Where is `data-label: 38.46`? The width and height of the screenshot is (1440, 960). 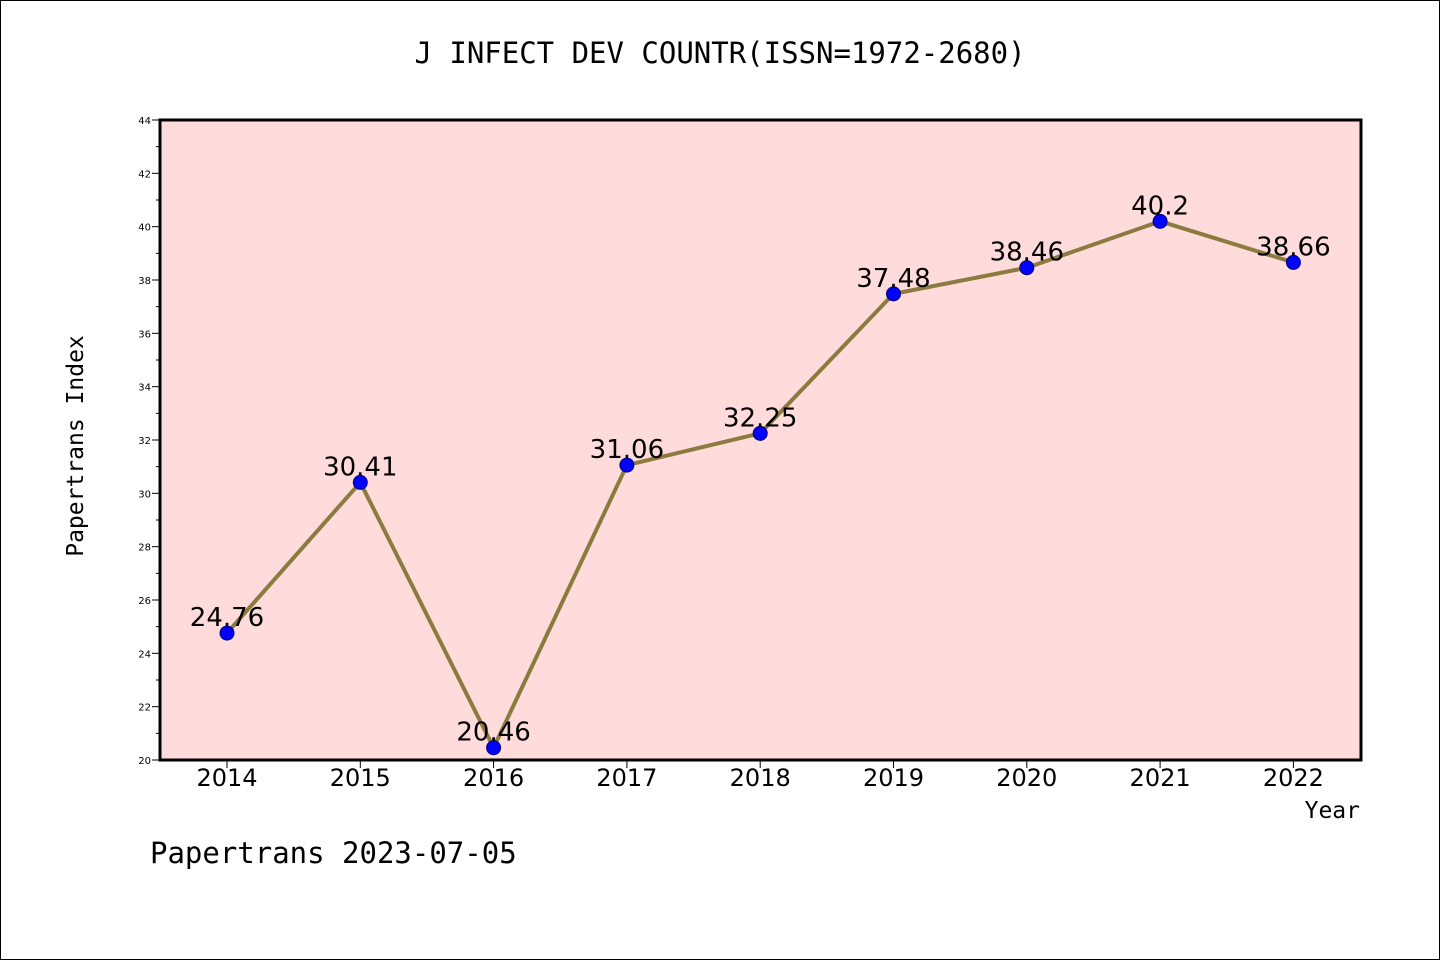
data-label: 38.46 is located at coordinates (1027, 253).